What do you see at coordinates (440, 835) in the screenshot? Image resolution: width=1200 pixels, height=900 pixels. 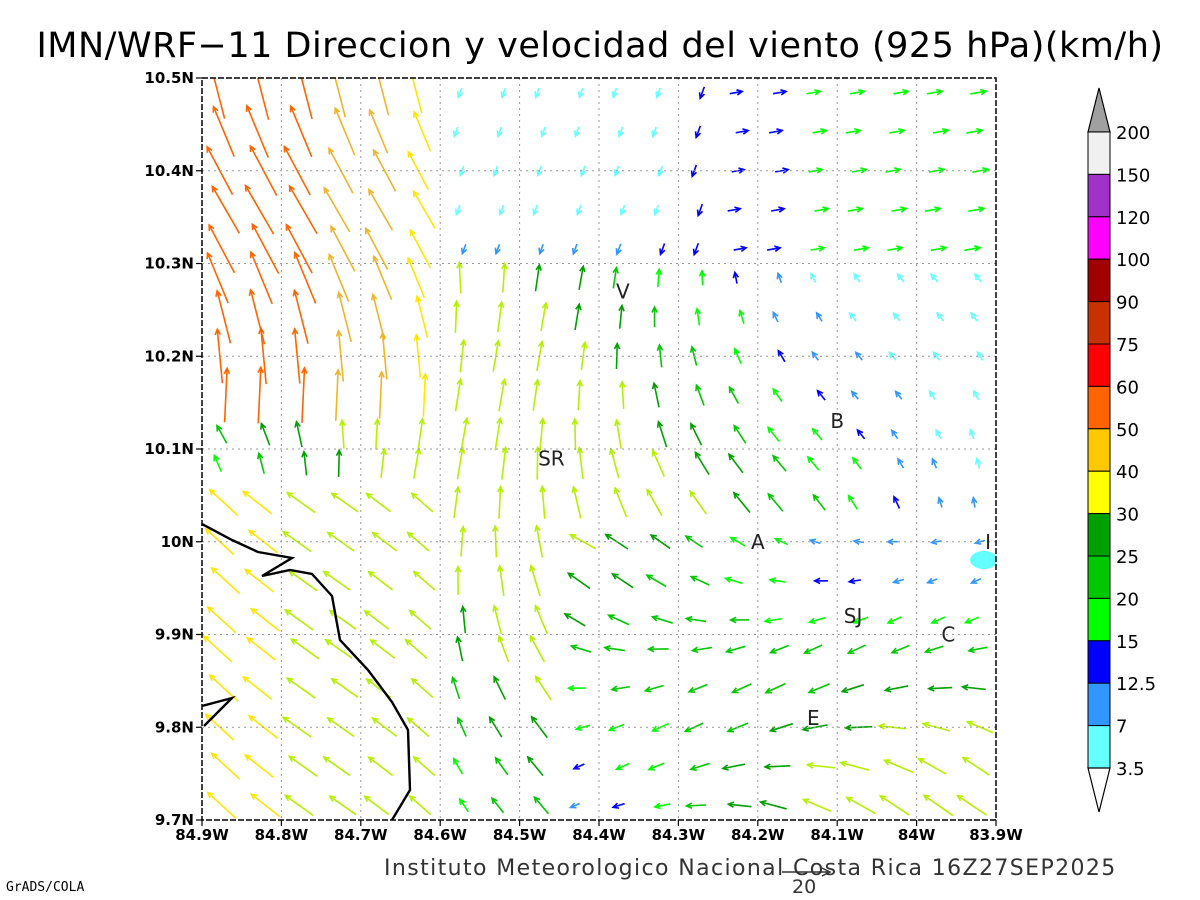 I see `x-tick-label: 84.6W` at bounding box center [440, 835].